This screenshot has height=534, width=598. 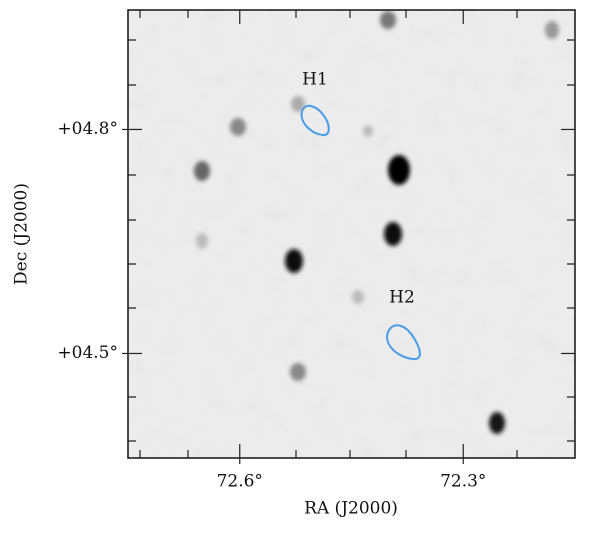 I want to click on x-tick-label: 72.6°, so click(x=240, y=482).